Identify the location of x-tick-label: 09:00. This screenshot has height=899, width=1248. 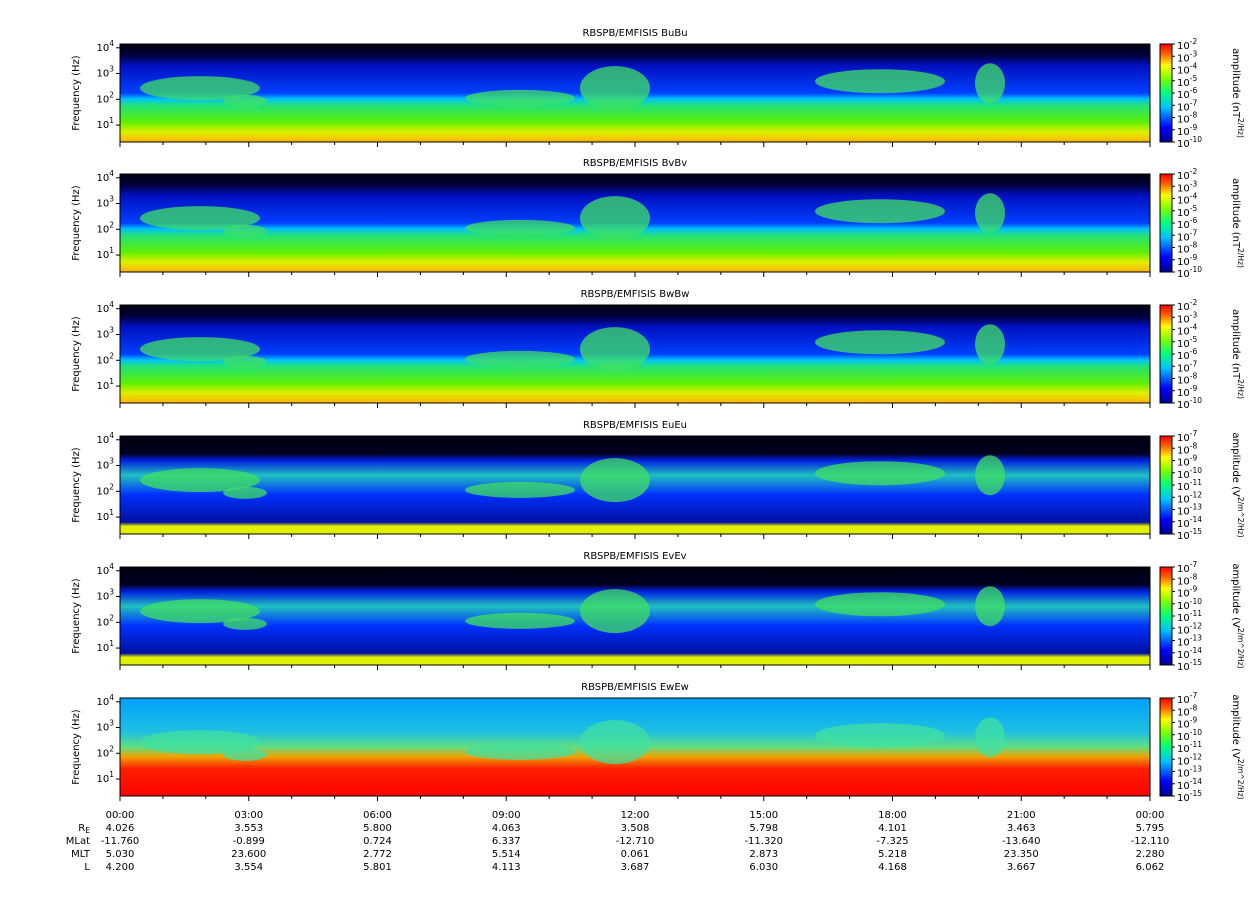
(506, 815).